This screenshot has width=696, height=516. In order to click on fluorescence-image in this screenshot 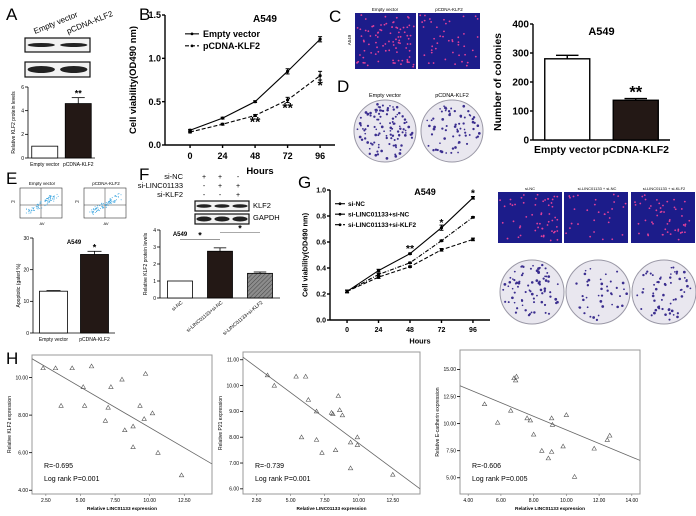, I will do `click(385, 41)`.